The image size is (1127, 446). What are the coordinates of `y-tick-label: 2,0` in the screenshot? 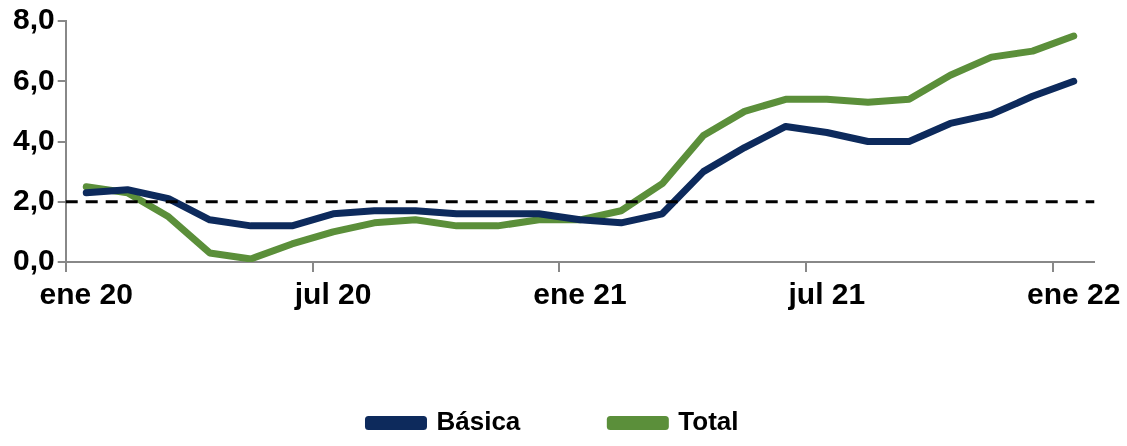 It's located at (33, 200).